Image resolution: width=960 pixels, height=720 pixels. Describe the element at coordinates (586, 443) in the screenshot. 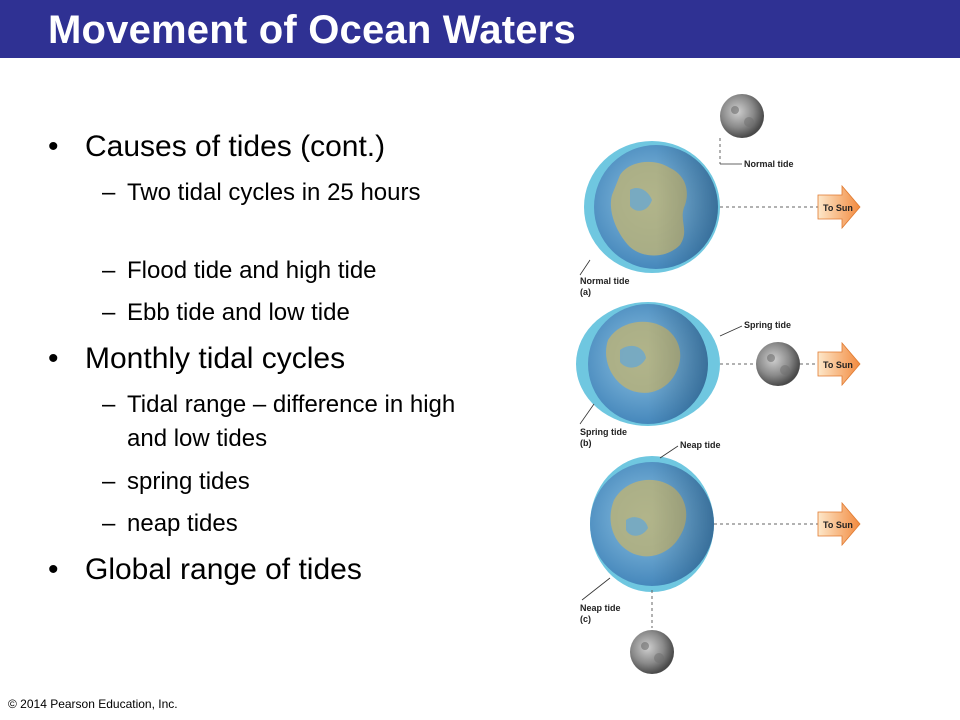

I see `panel-letter-b: (b)` at that location.